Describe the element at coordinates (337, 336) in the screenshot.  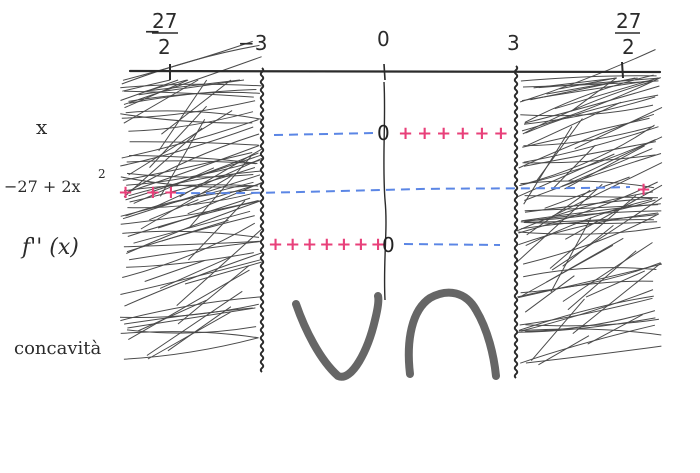
I see `concave-up-curve` at that location.